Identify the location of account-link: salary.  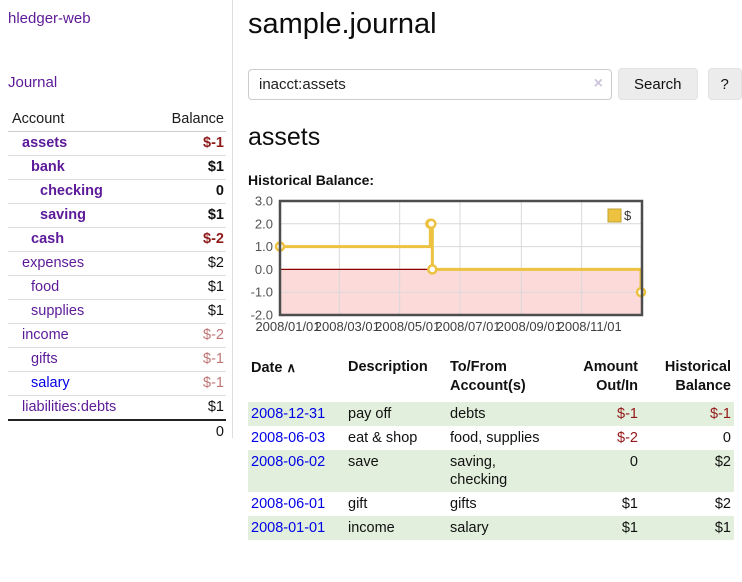
(50, 383).